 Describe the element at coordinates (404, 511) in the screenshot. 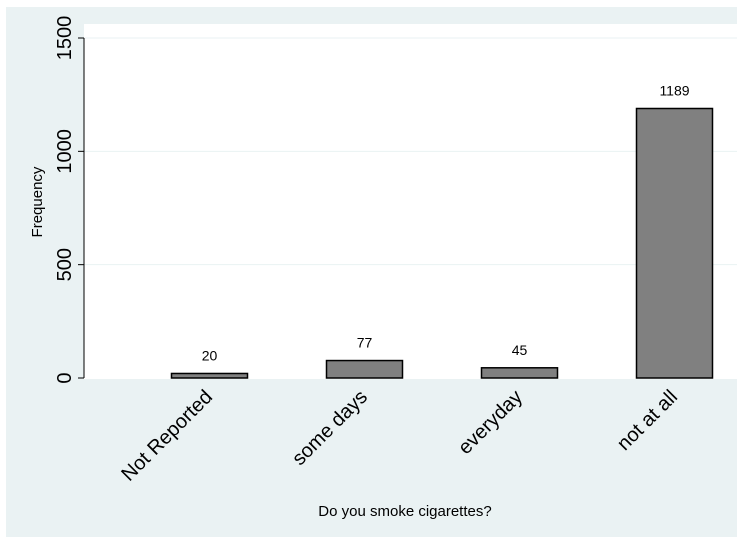

I see `x-axis-title: Do you smoke cigarettes?` at that location.